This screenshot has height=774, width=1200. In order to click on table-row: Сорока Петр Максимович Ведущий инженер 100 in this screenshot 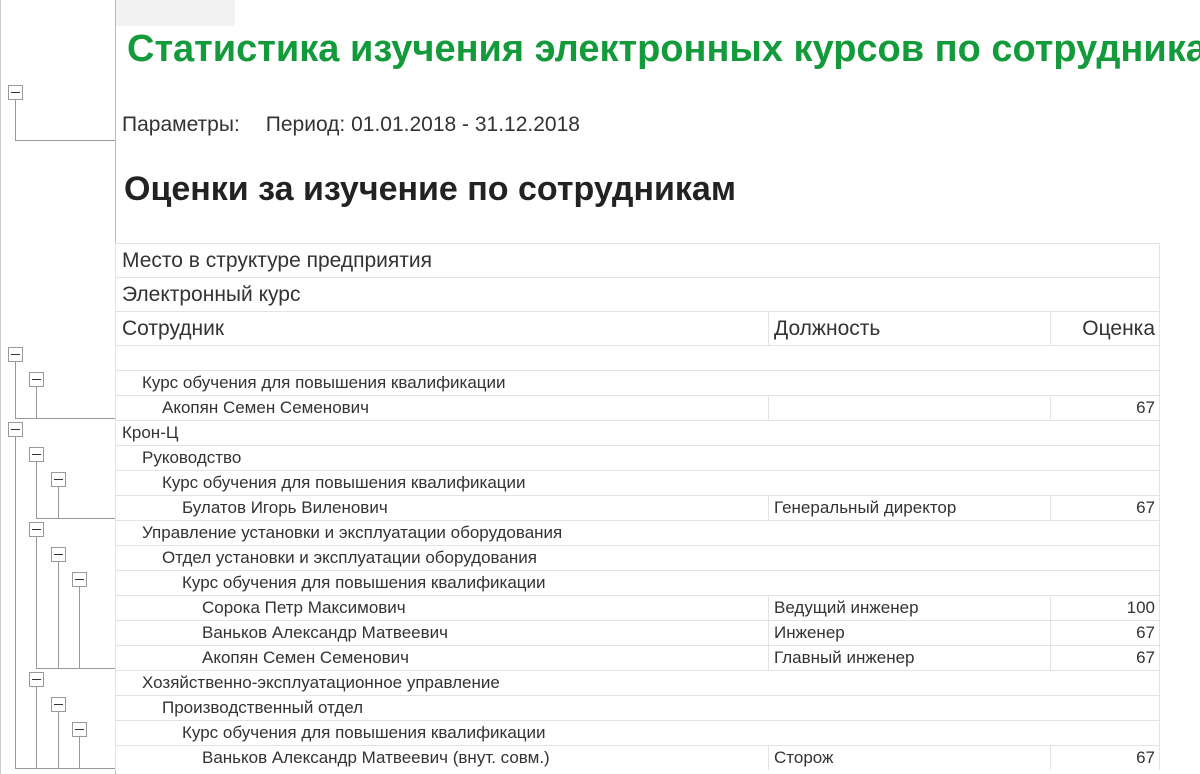, I will do `click(637, 607)`.